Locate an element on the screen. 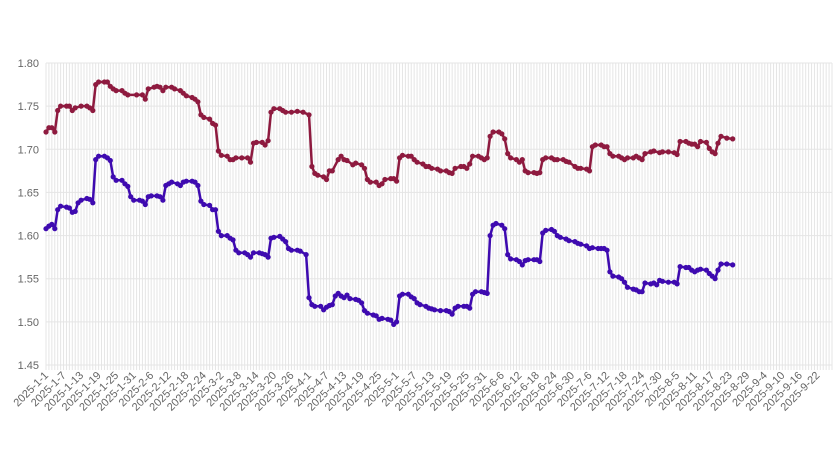 Image resolution: width=840 pixels, height=473 pixels. y-tick-label: 1.60 is located at coordinates (28, 237).